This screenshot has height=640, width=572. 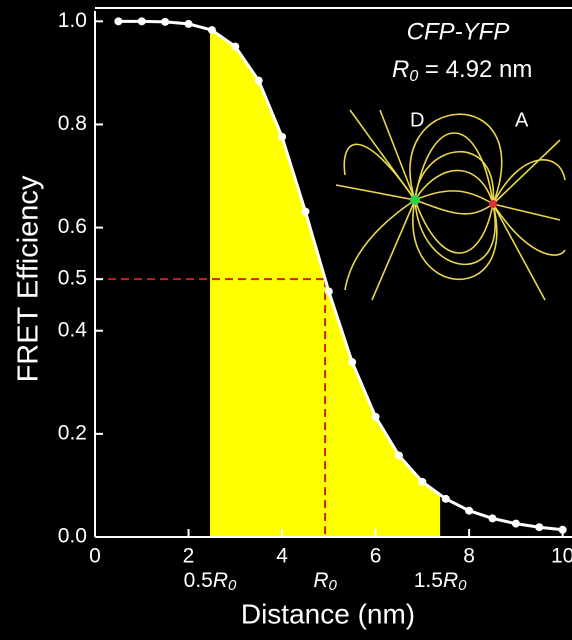 What do you see at coordinates (428, 580) in the screenshot?
I see `prefix: 1.5` at bounding box center [428, 580].